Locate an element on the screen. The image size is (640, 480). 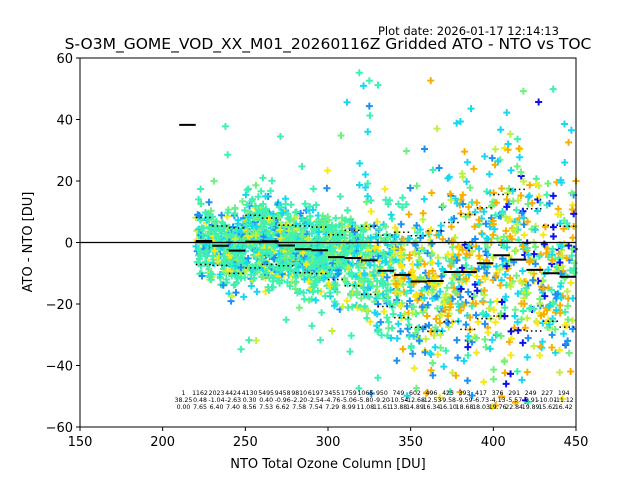
bin-stat-label: -9.59 is located at coordinates (465, 400).